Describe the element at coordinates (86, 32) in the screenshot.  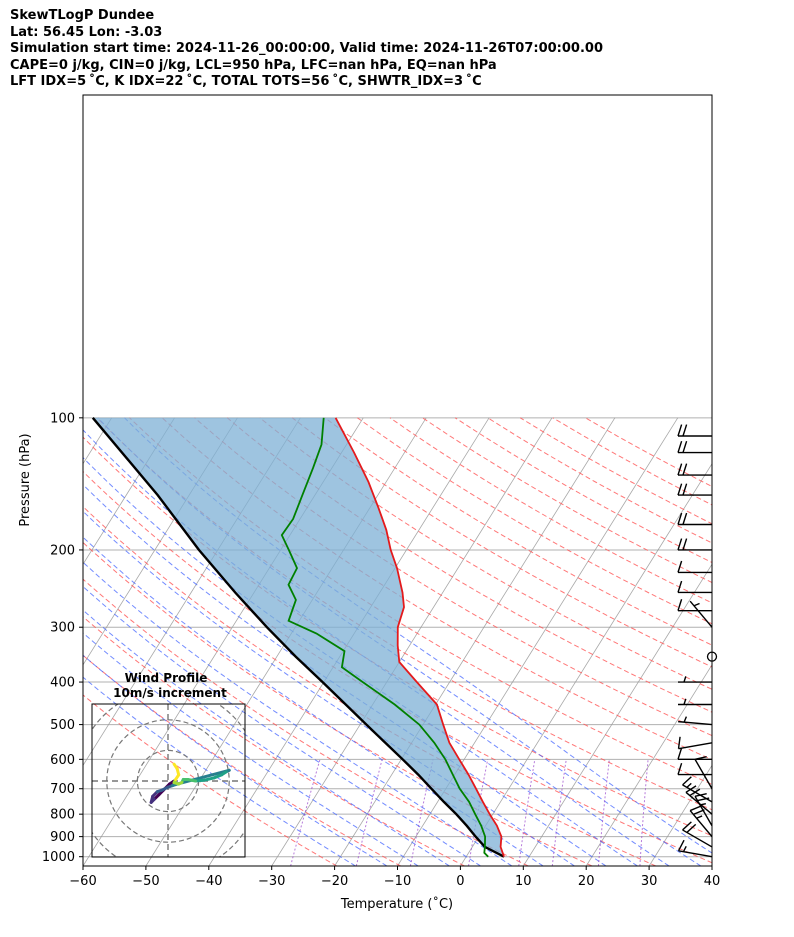
I see `location-line: Lat: 56.45 Lon: -3.03` at that location.